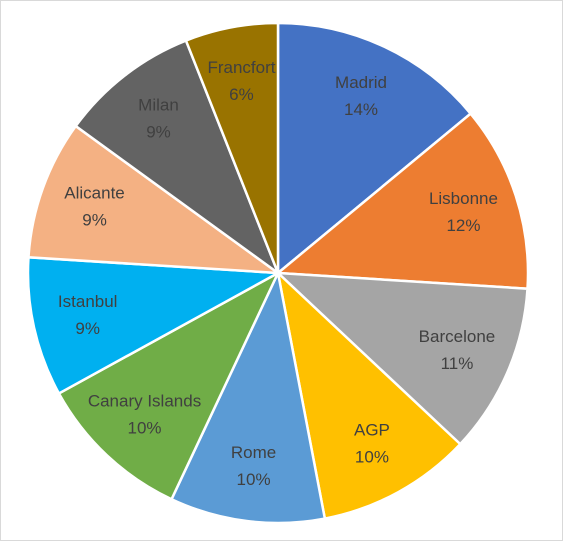 This screenshot has height=541, width=563. I want to click on slice-label: Barcelone, so click(457, 336).